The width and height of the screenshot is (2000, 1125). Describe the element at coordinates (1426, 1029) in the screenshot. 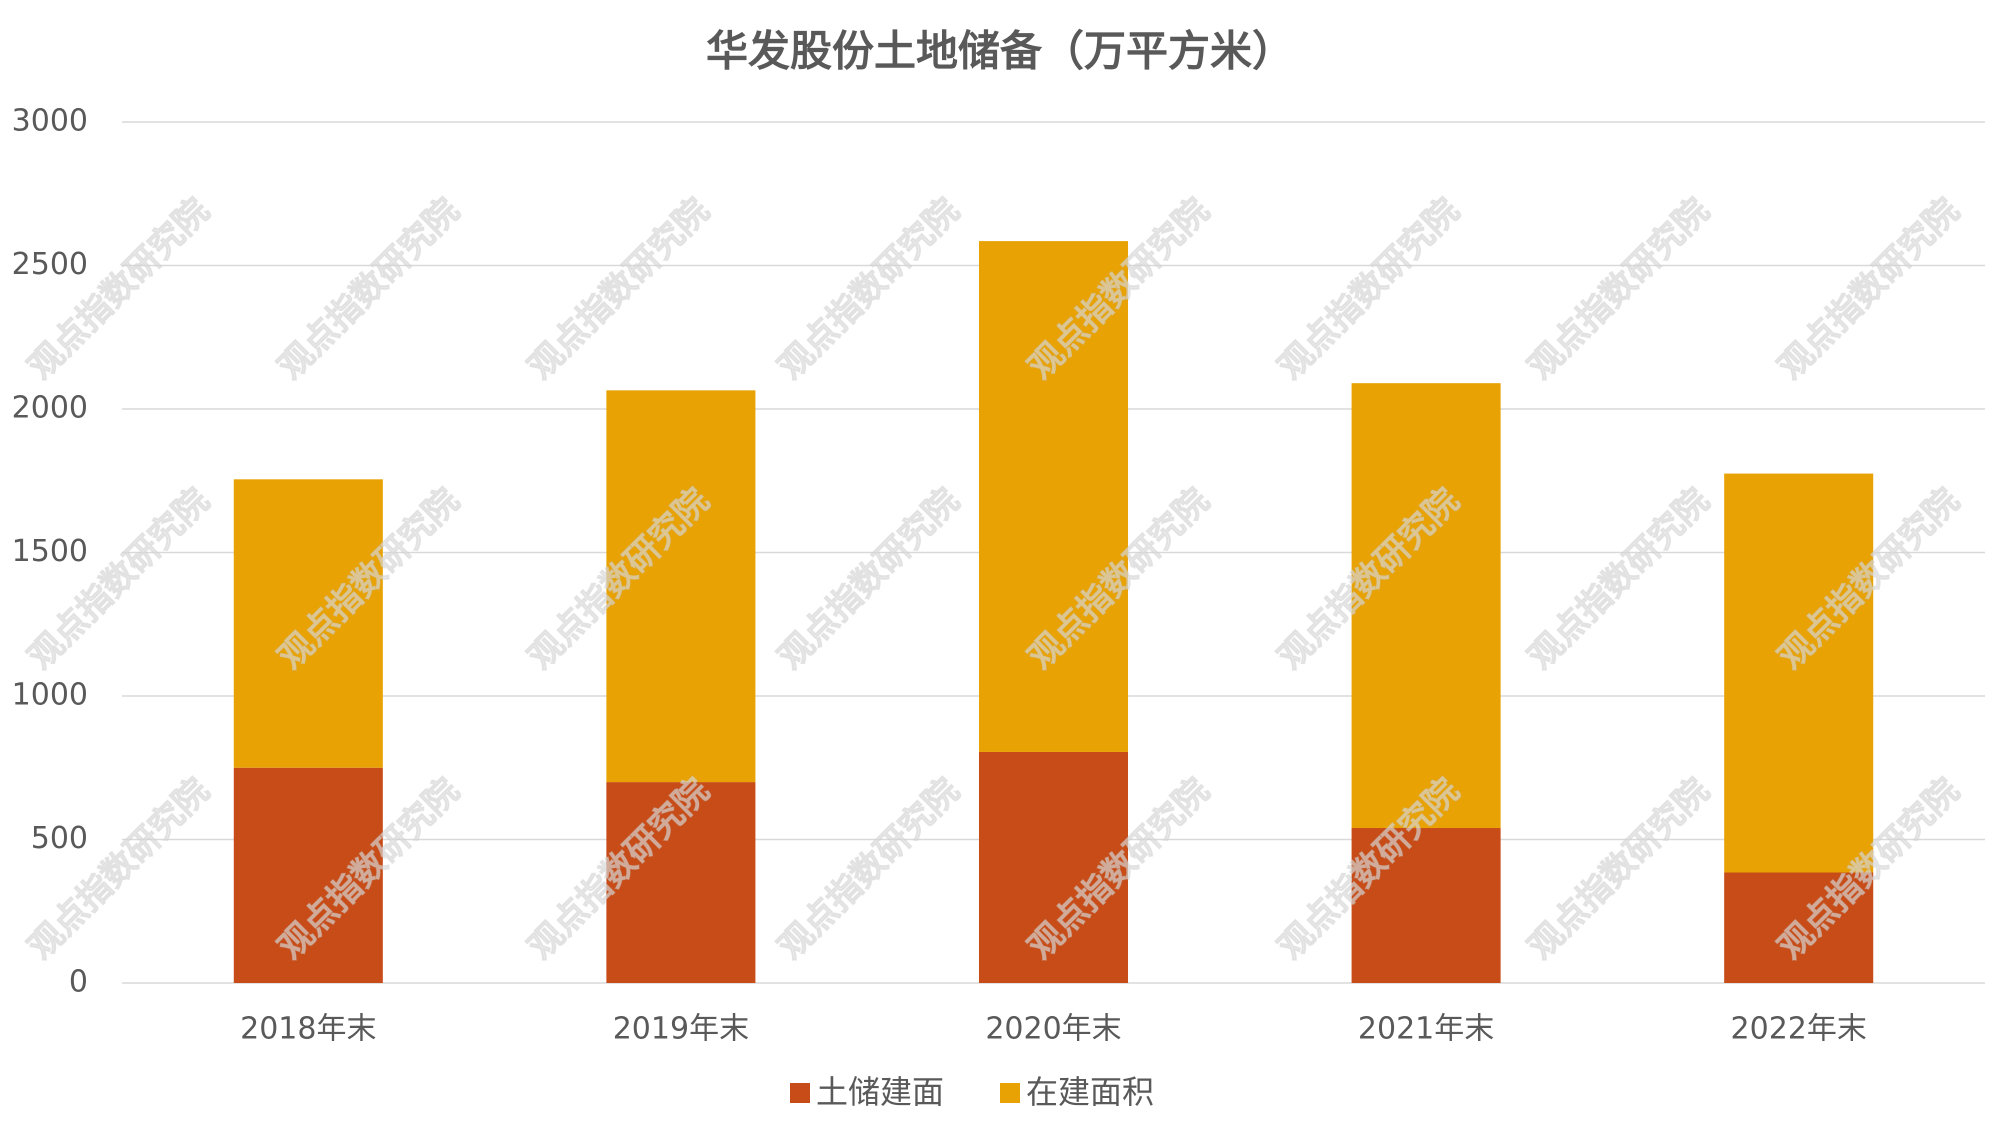

I see `x-tick-label: 2021年末` at that location.